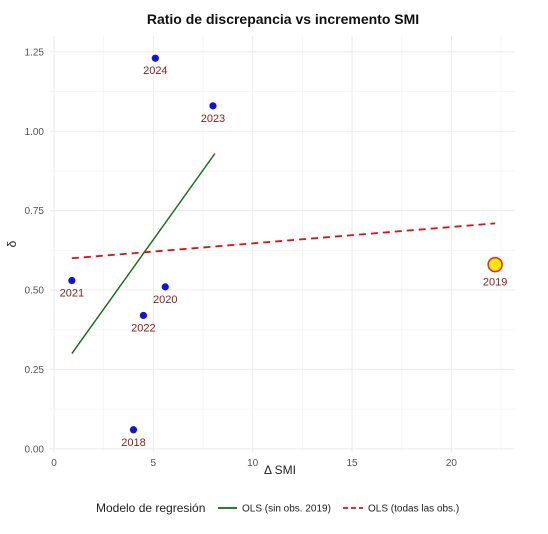 Image resolution: width=548 pixels, height=534 pixels. Describe the element at coordinates (283, 241) in the screenshot. I see `ols-all-line` at that location.